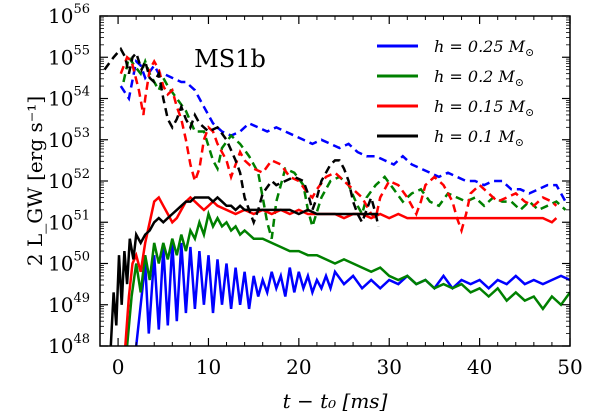 Image resolution: width=600 pixels, height=420 pixels. Describe the element at coordinates (569, 367) in the screenshot. I see `x-tick-label: 50` at that location.